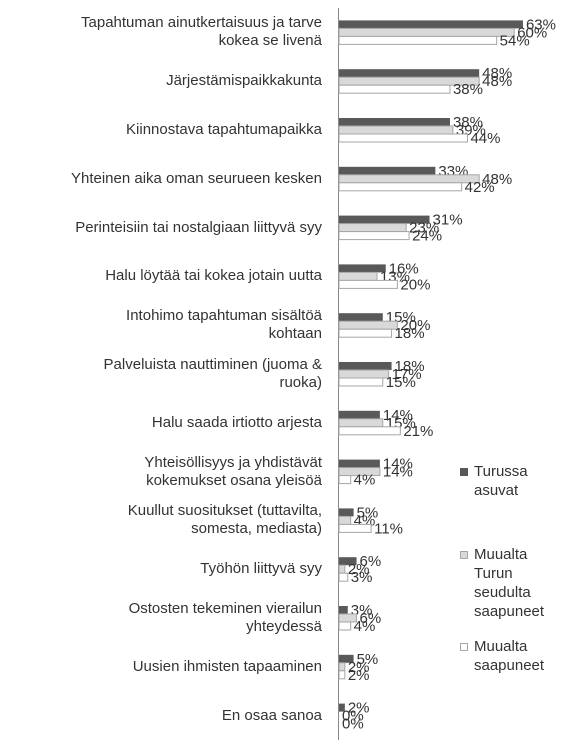 The width and height of the screenshot is (564, 741). I want to click on category-label: Työhön liittyvä syy, so click(261, 569).